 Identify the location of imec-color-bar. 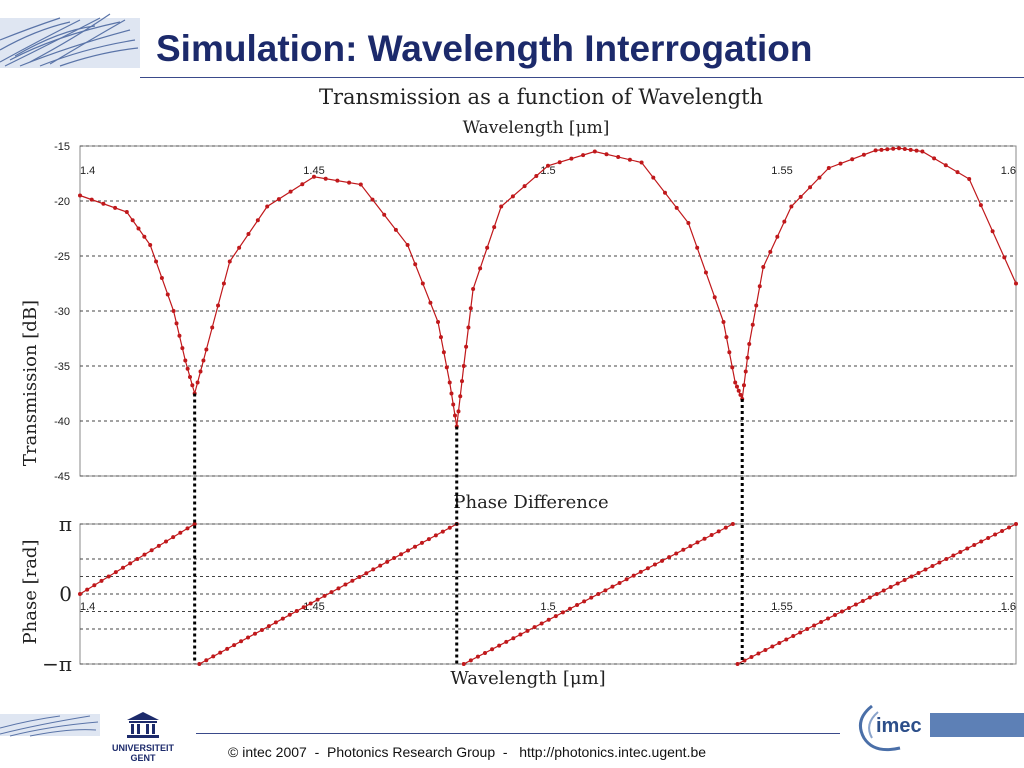
(977, 725).